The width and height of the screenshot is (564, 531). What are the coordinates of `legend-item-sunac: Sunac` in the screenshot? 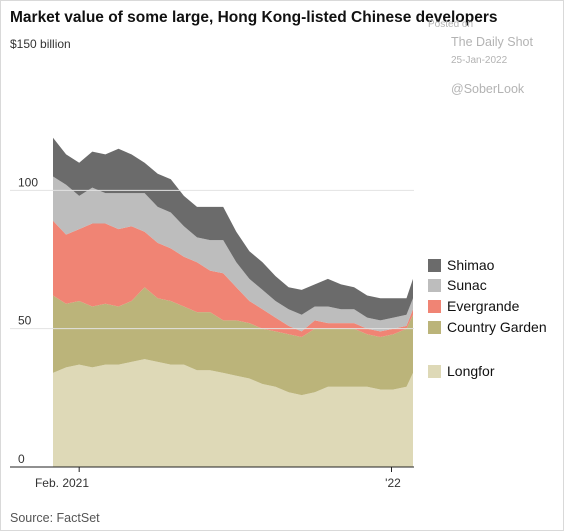 It's located at (457, 285).